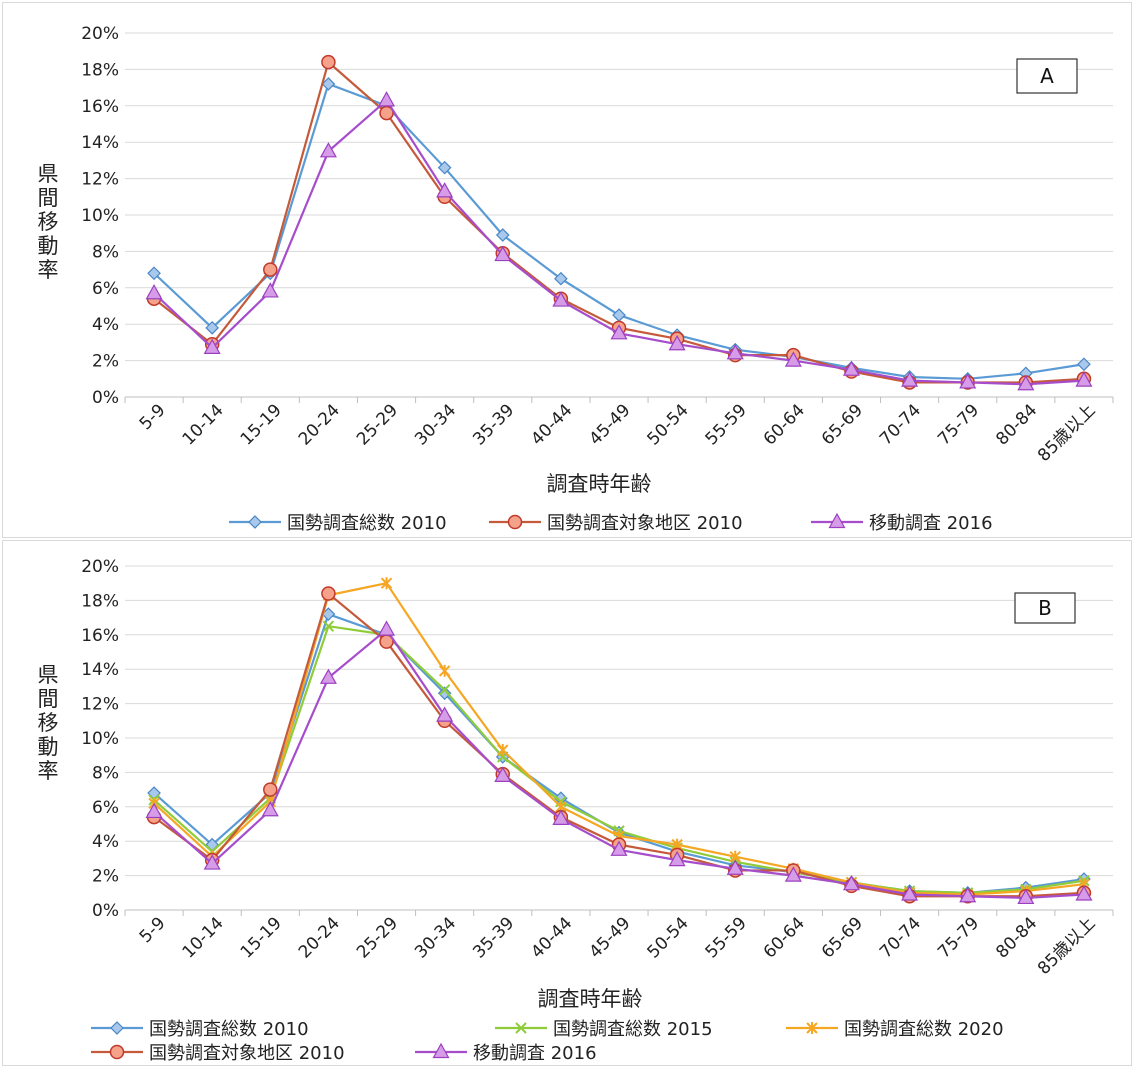  Describe the element at coordinates (105, 289) in the screenshot. I see `y-tick-label: 6%` at that location.